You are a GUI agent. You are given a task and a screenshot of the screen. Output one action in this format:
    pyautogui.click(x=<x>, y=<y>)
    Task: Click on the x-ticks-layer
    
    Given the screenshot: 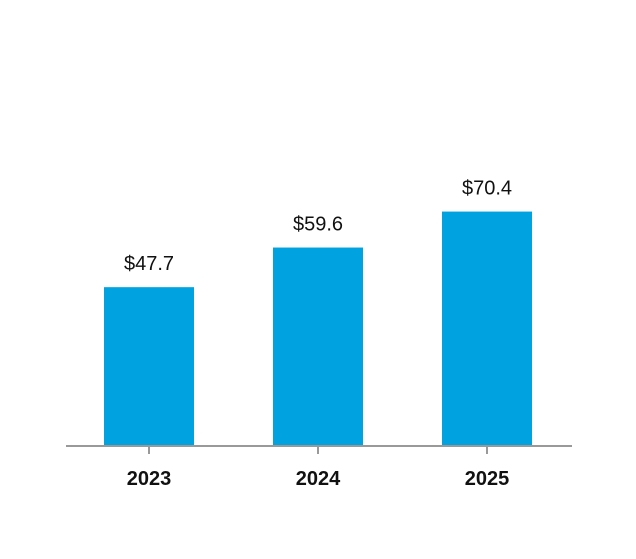 What is the action you would take?
    pyautogui.click(x=318, y=450)
    